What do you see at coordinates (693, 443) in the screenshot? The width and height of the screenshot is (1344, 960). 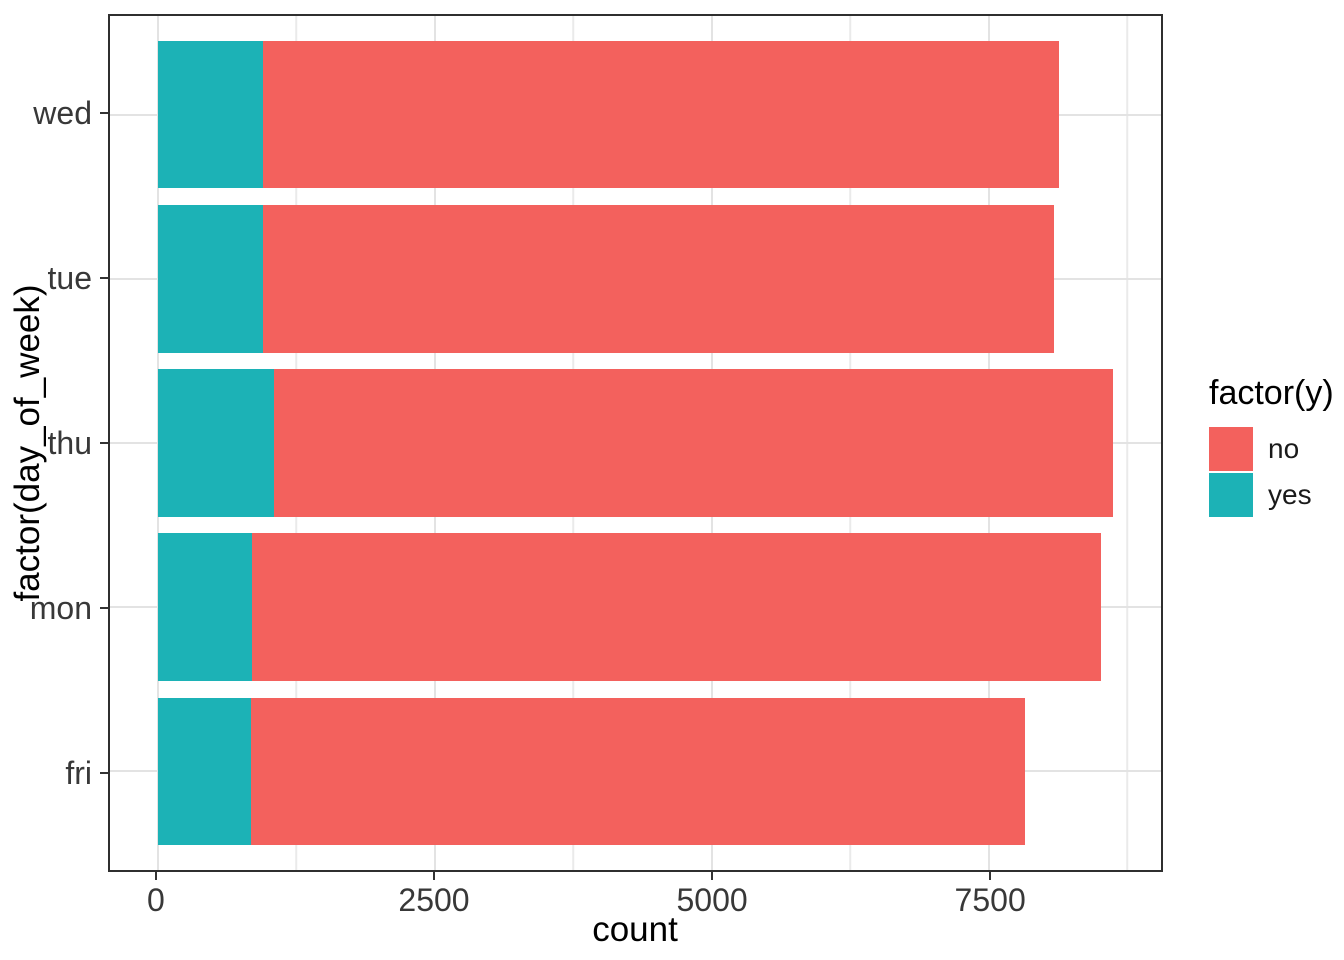 I see `bar-segment-thu-no` at bounding box center [693, 443].